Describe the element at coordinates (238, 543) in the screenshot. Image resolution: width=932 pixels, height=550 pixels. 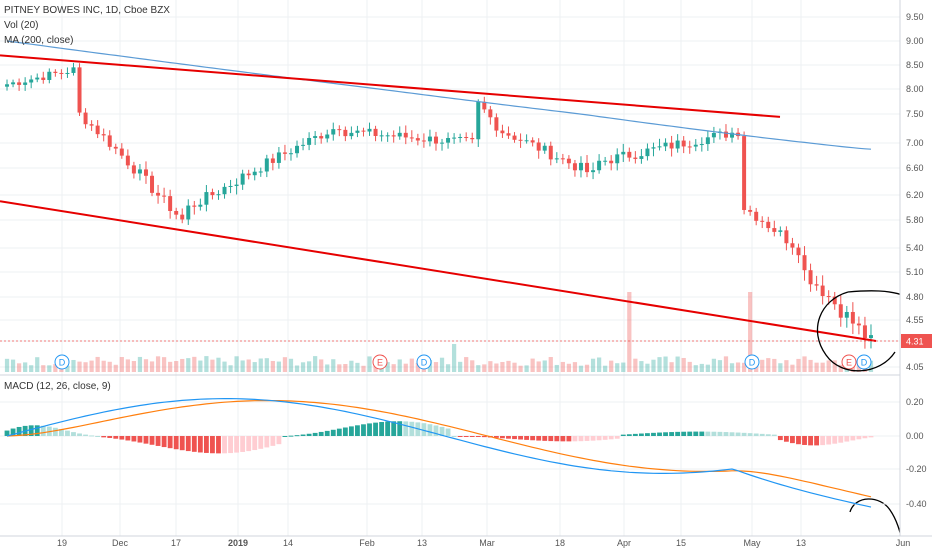
I see `time-tick-label: 2019` at that location.